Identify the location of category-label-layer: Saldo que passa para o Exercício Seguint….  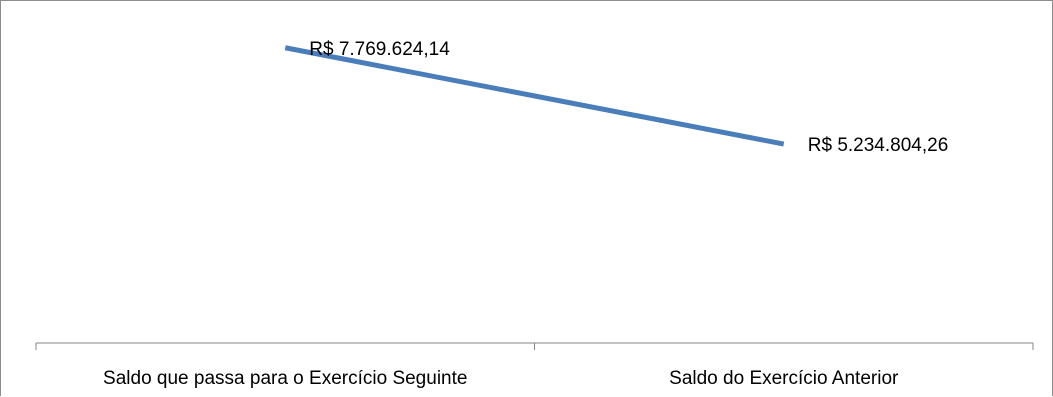
(501, 378).